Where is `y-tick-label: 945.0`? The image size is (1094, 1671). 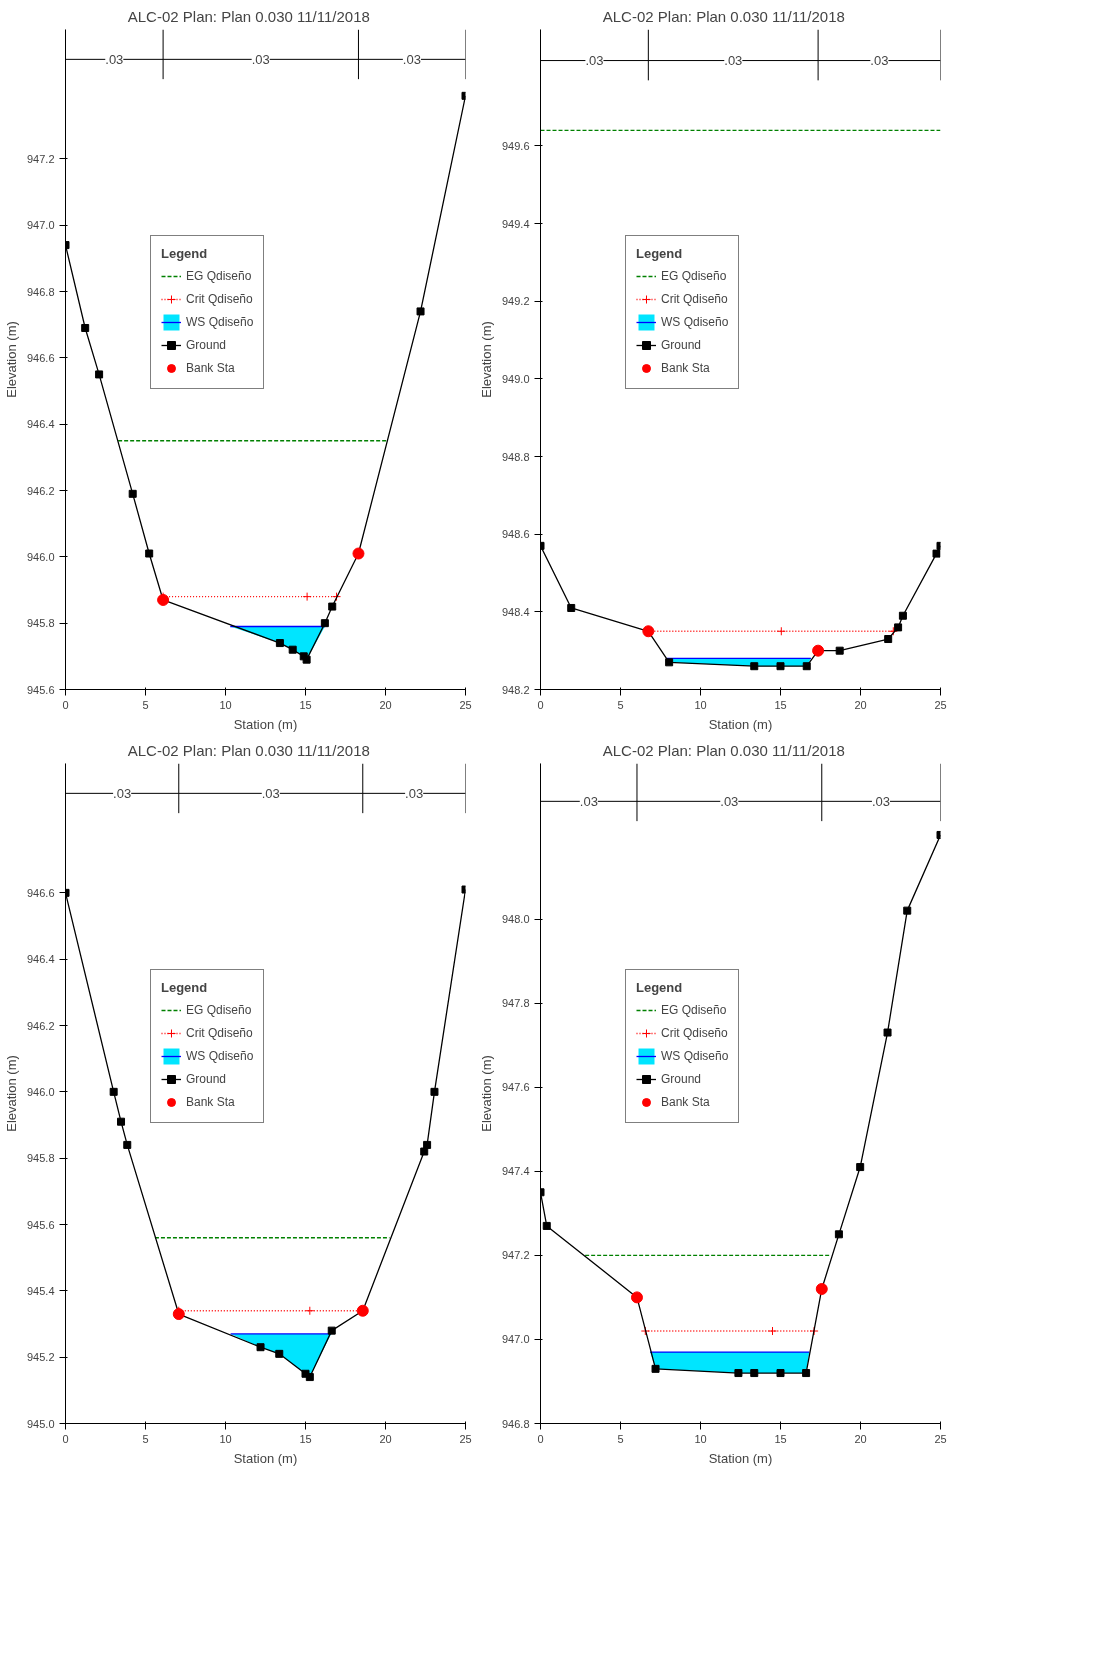 y-tick-label: 945.0 is located at coordinates (40, 1423).